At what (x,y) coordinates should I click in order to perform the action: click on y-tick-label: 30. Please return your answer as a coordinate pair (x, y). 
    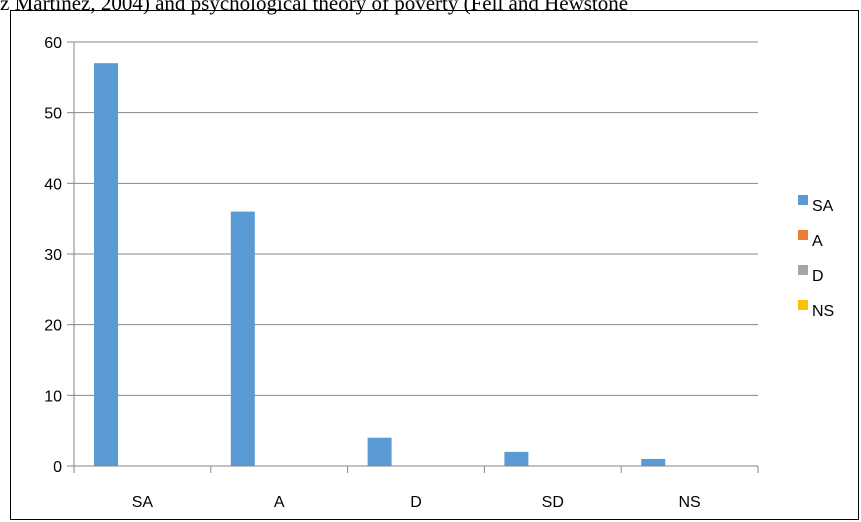
    Looking at the image, I should click on (53, 255).